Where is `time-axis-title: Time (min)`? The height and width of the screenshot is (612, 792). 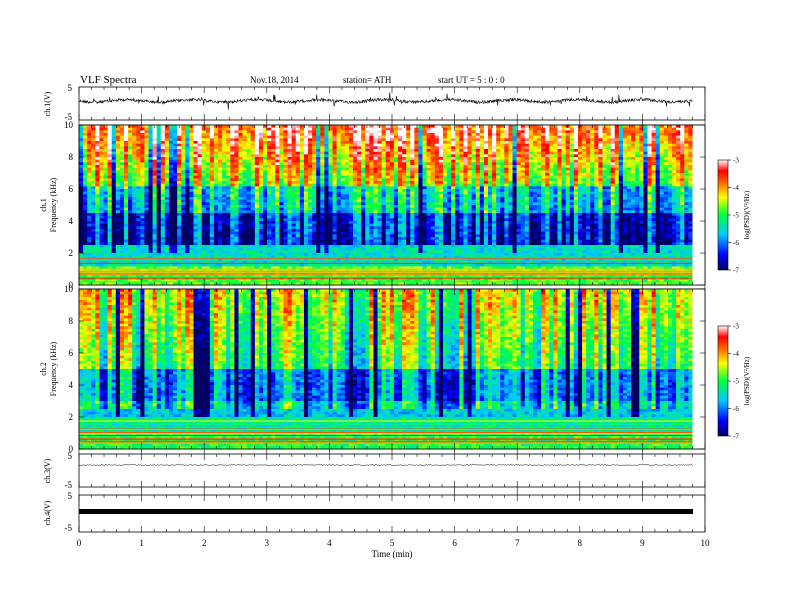
time-axis-title: Time (min) is located at coordinates (392, 554).